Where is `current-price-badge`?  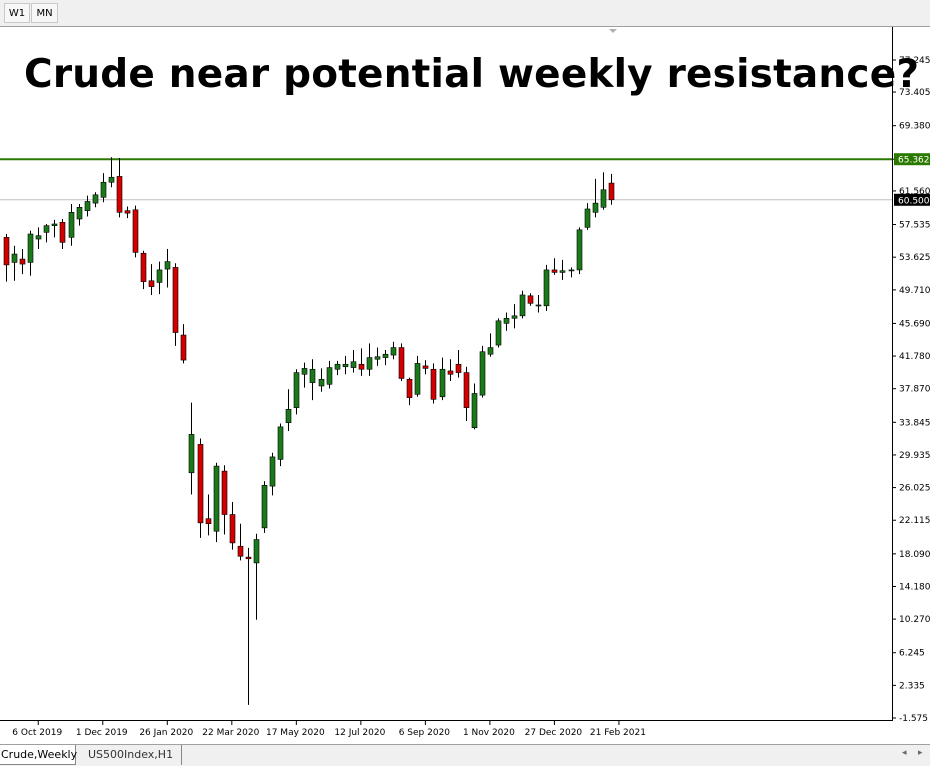 current-price-badge is located at coordinates (912, 199).